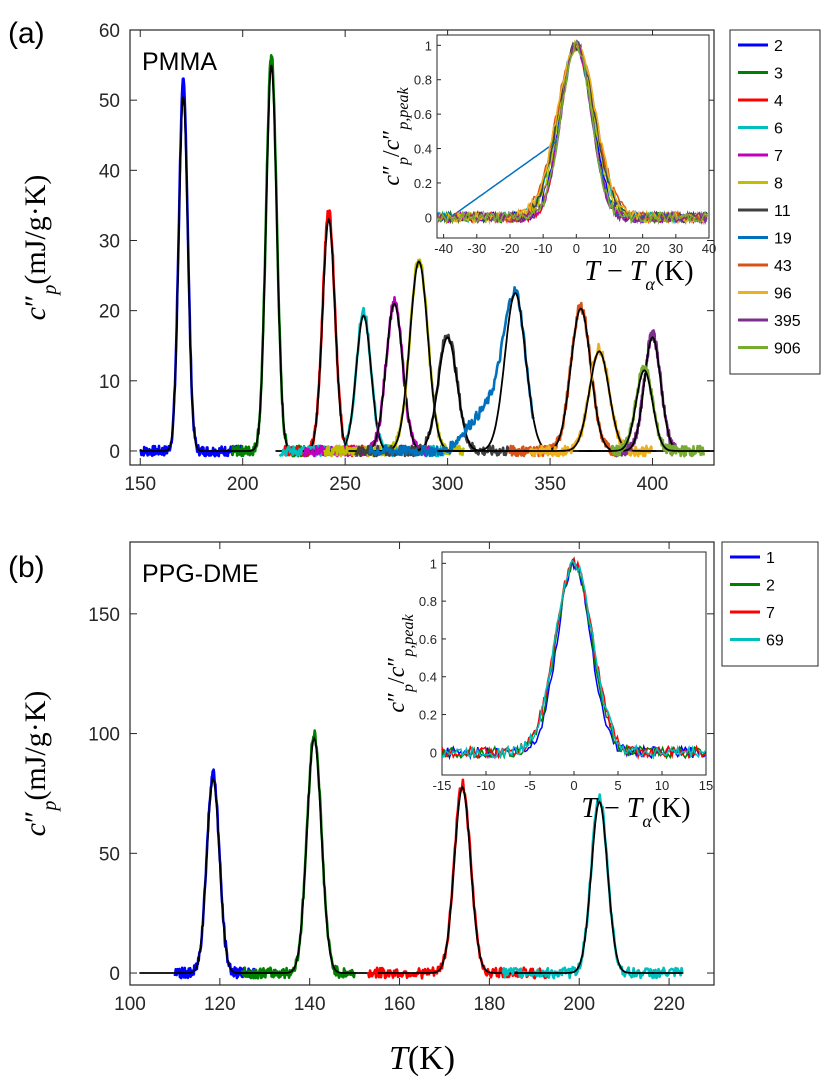 The image size is (830, 1086). What do you see at coordinates (423, 183) in the screenshot?
I see `a-inset-ytick-label: 0.2` at bounding box center [423, 183].